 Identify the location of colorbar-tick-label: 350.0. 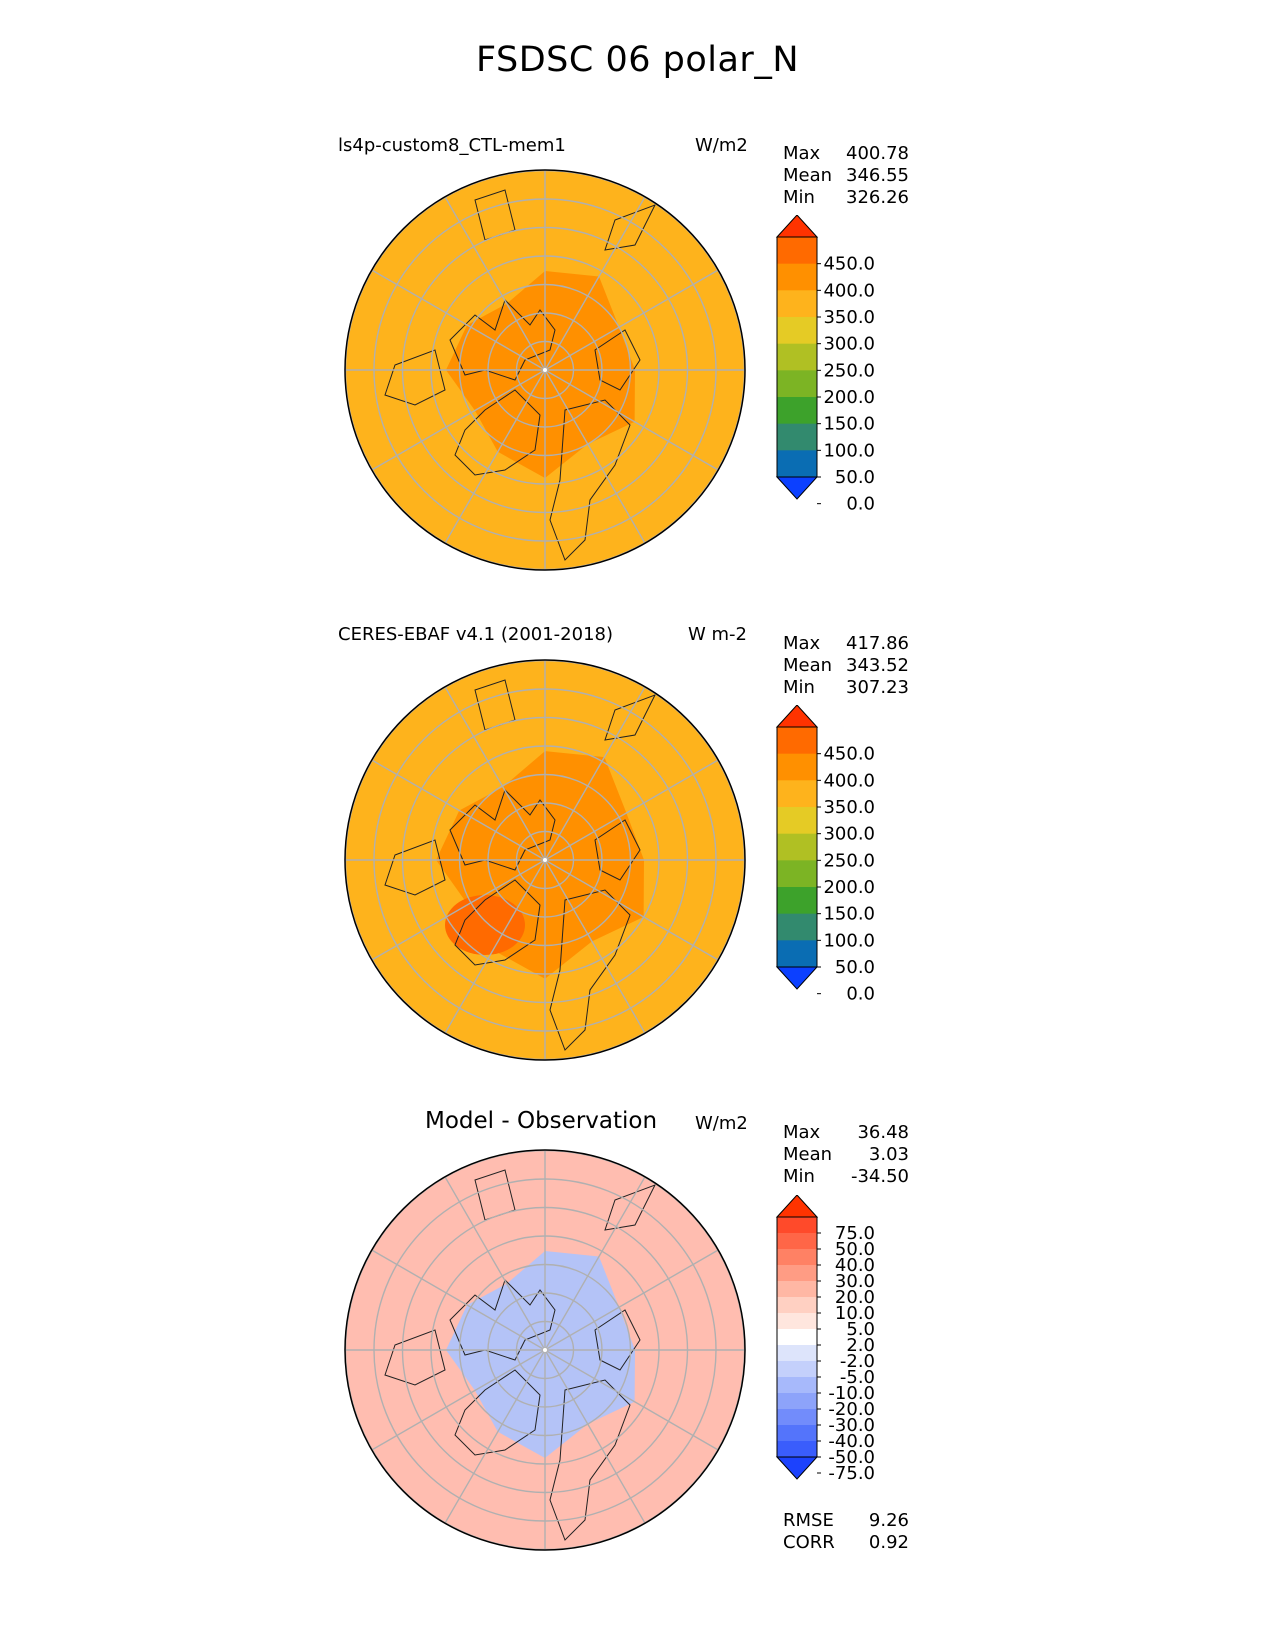
(849, 317).